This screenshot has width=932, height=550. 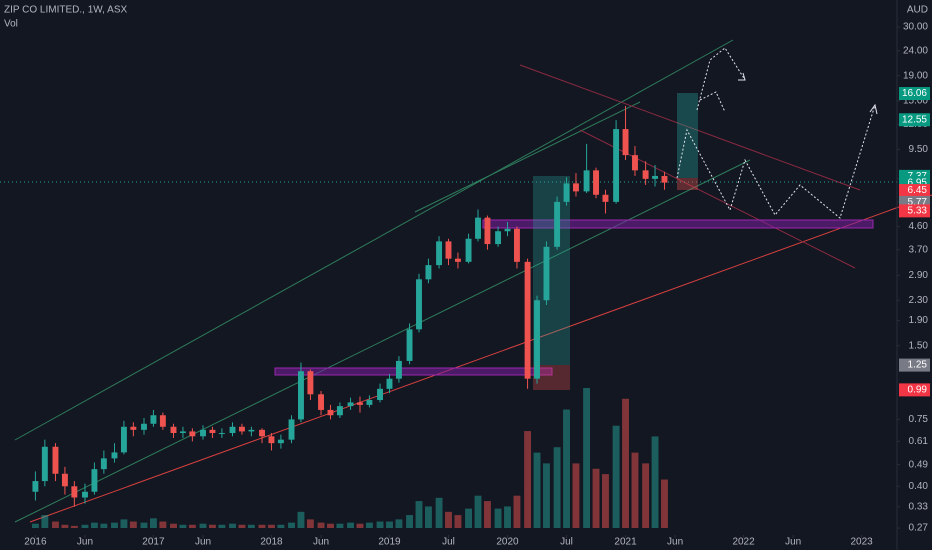 I want to click on y-tick-label: 0.75, so click(x=919, y=419).